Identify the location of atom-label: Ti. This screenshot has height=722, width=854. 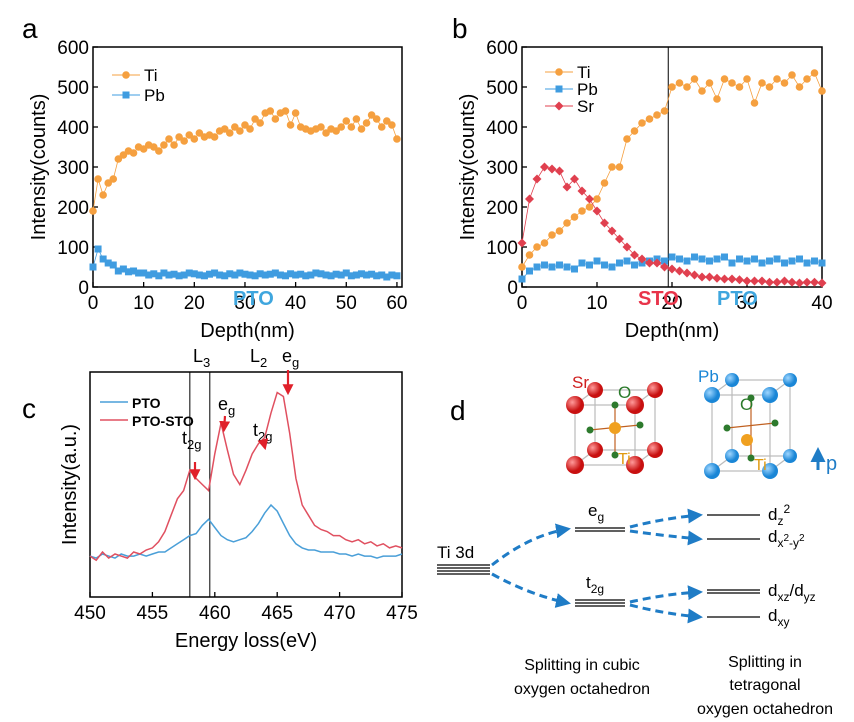
(760, 465).